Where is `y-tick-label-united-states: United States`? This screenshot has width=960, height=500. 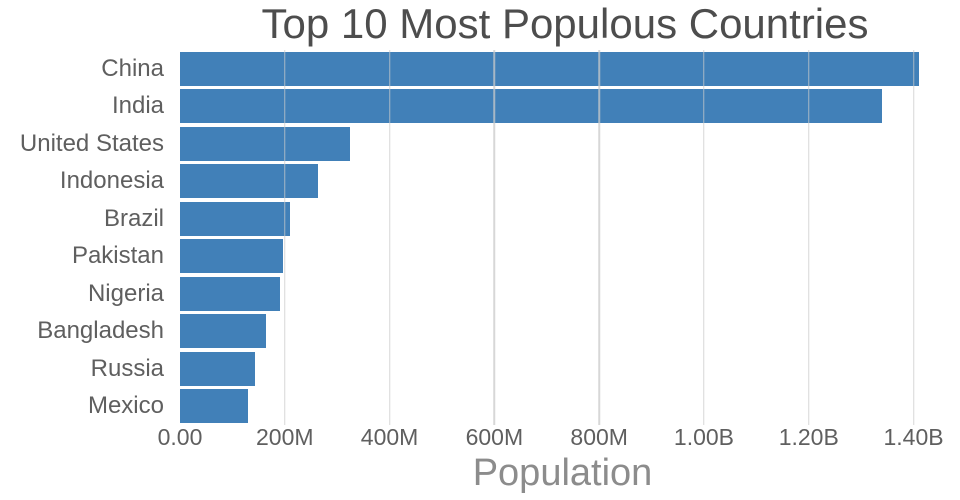
y-tick-label-united-states: United States is located at coordinates (91, 143).